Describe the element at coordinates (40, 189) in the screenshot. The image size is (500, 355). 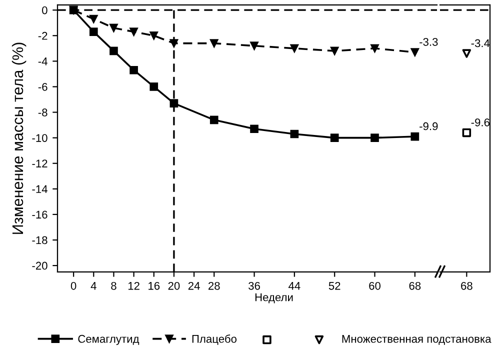
I see `y-tick-label: -14` at that location.